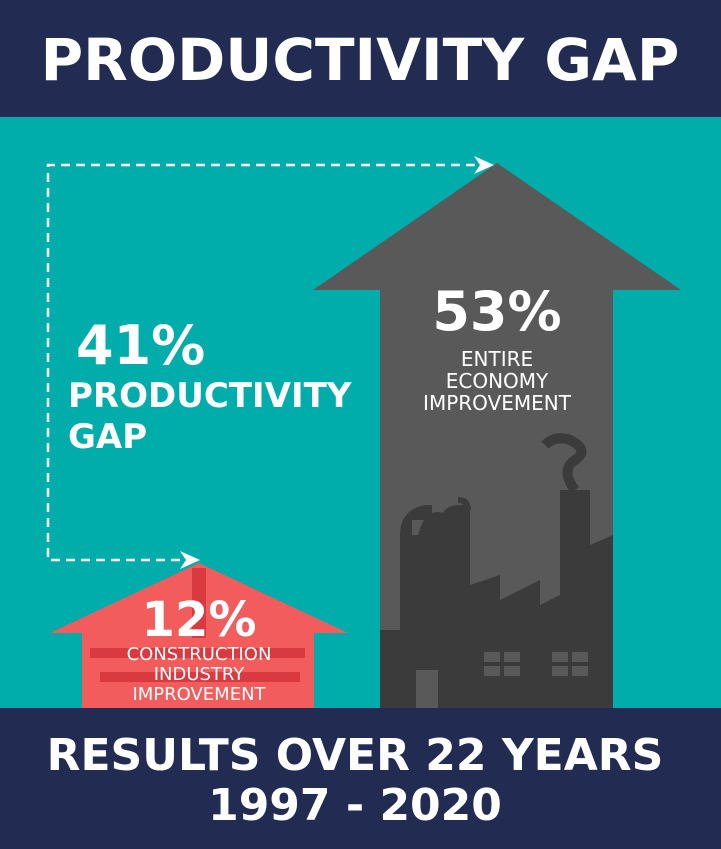 The height and width of the screenshot is (849, 721). I want to click on gap-value: 41%, so click(140, 345).